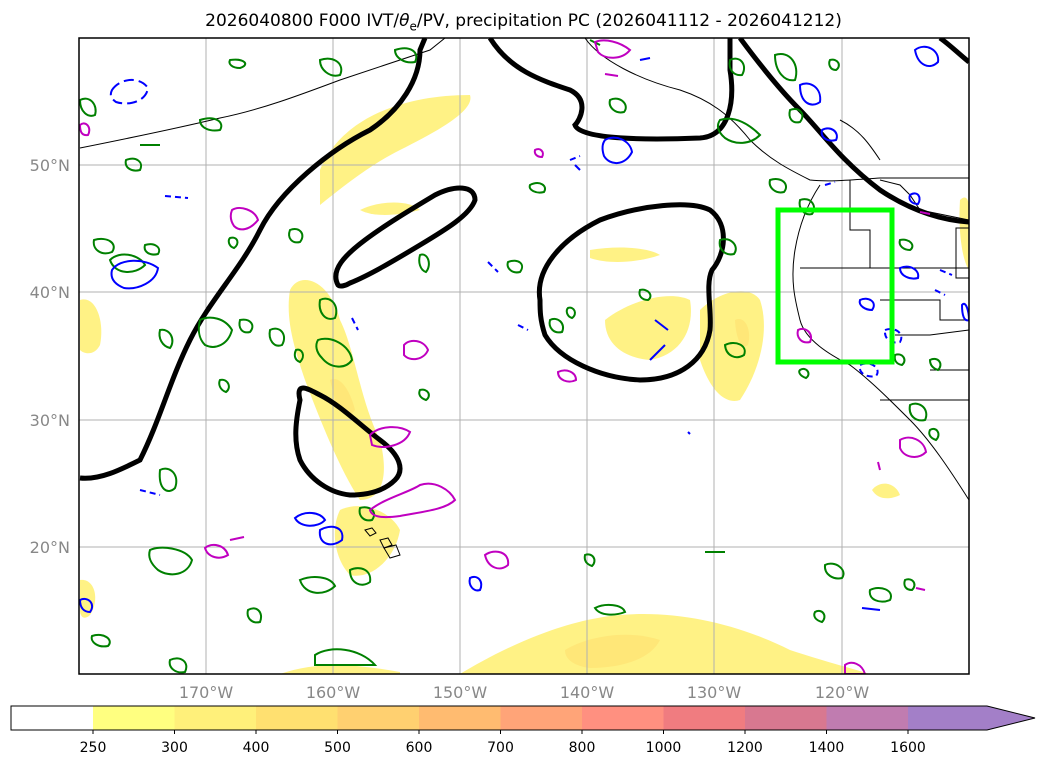 This screenshot has height=767, width=1047. Describe the element at coordinates (256, 748) in the screenshot. I see `colorbar-label-400: 400` at that location.